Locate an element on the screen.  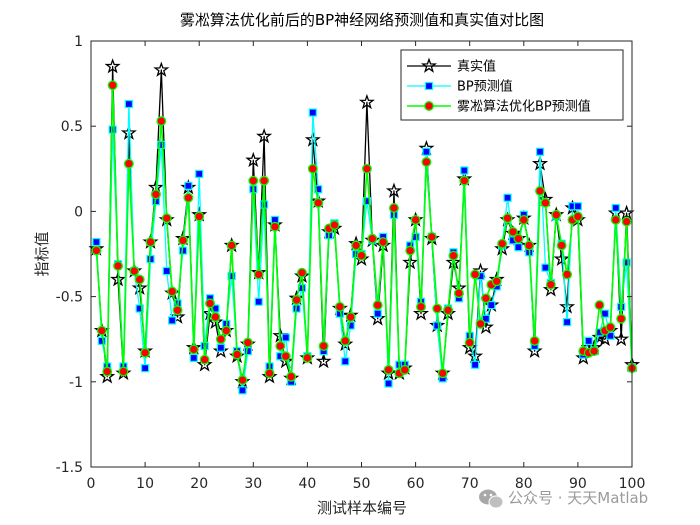
legend-item: BP预测值 is located at coordinates (460, 87).